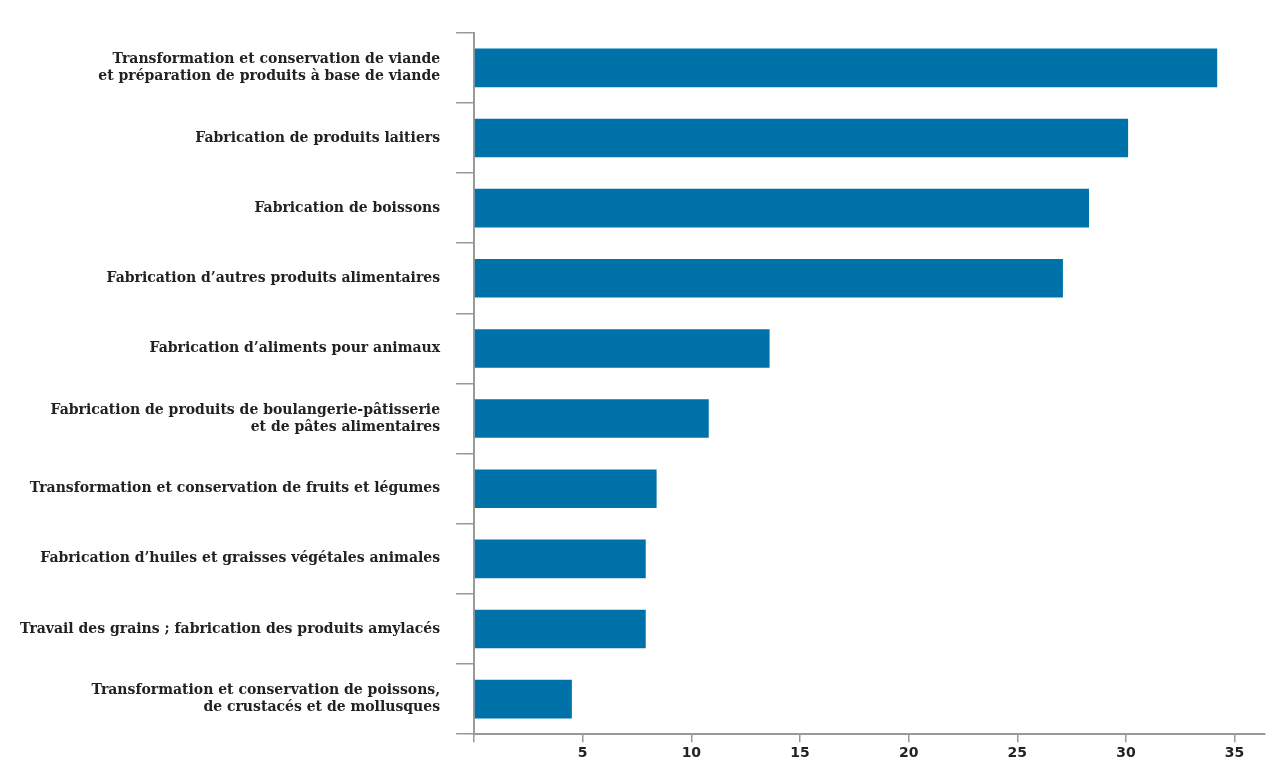 This screenshot has height=767, width=1269. I want to click on y-tick-label: Fabrication d’huiles et graisses végétales animales, so click(240, 557).